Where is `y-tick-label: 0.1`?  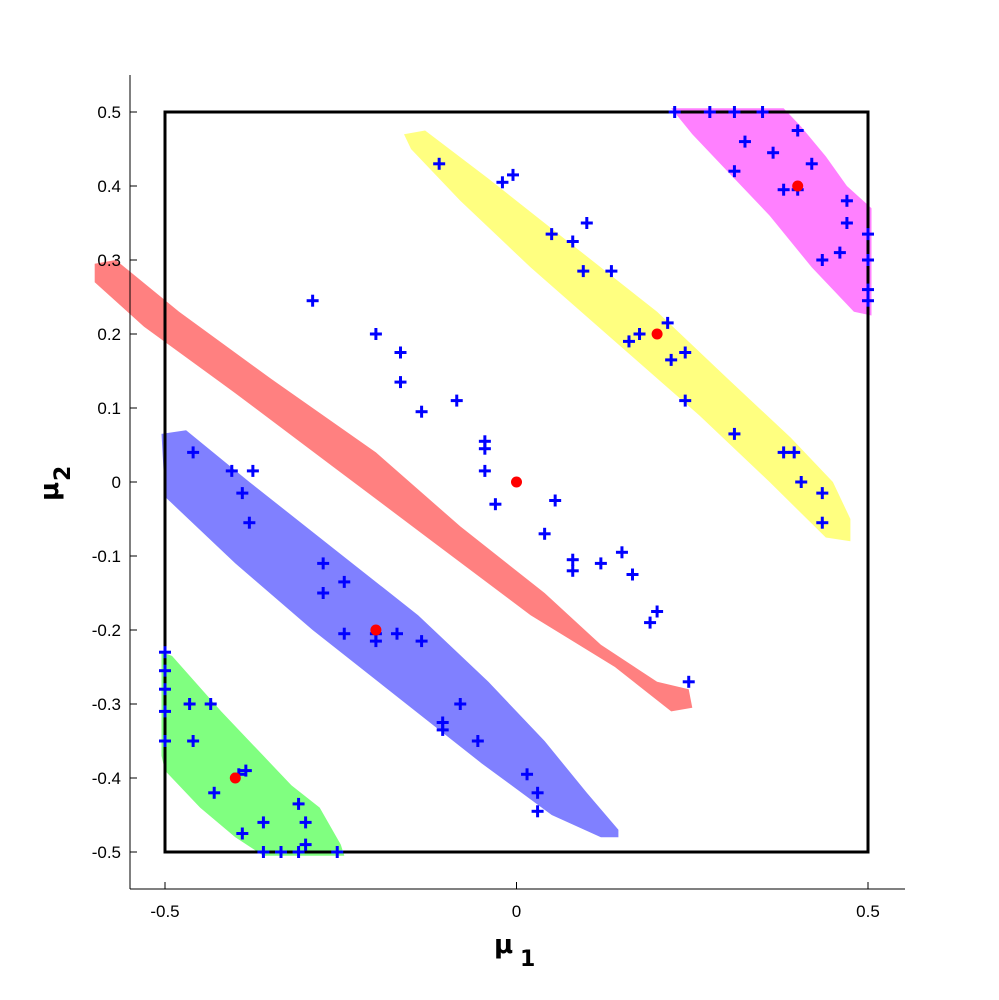
y-tick-label: 0.1 is located at coordinates (109, 408).